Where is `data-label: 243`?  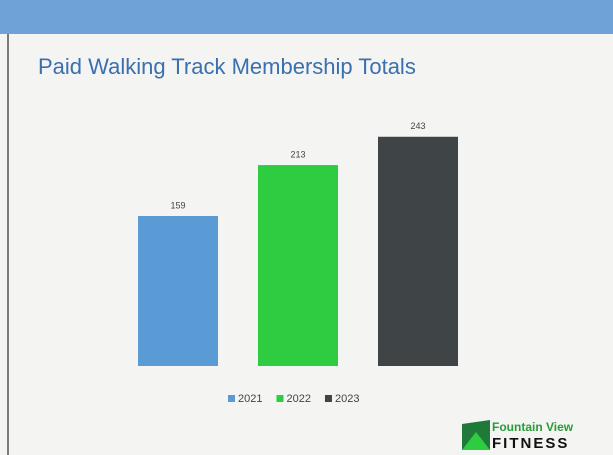 data-label: 243 is located at coordinates (417, 126).